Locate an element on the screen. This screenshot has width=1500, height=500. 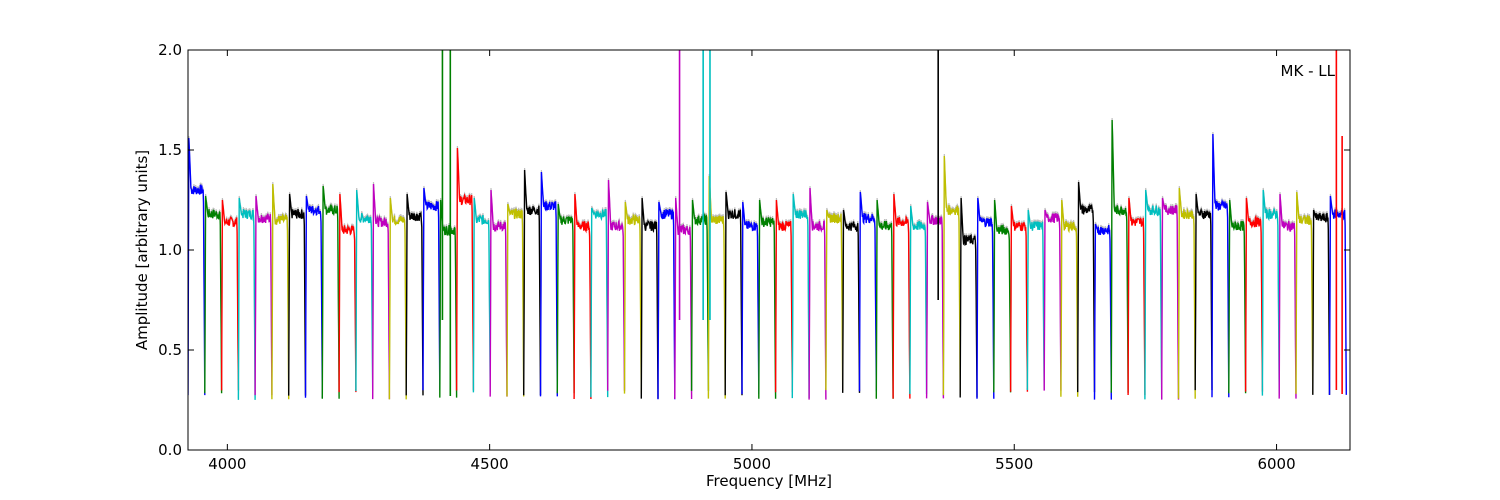
x-tick-label: 5000 is located at coordinates (752, 464).